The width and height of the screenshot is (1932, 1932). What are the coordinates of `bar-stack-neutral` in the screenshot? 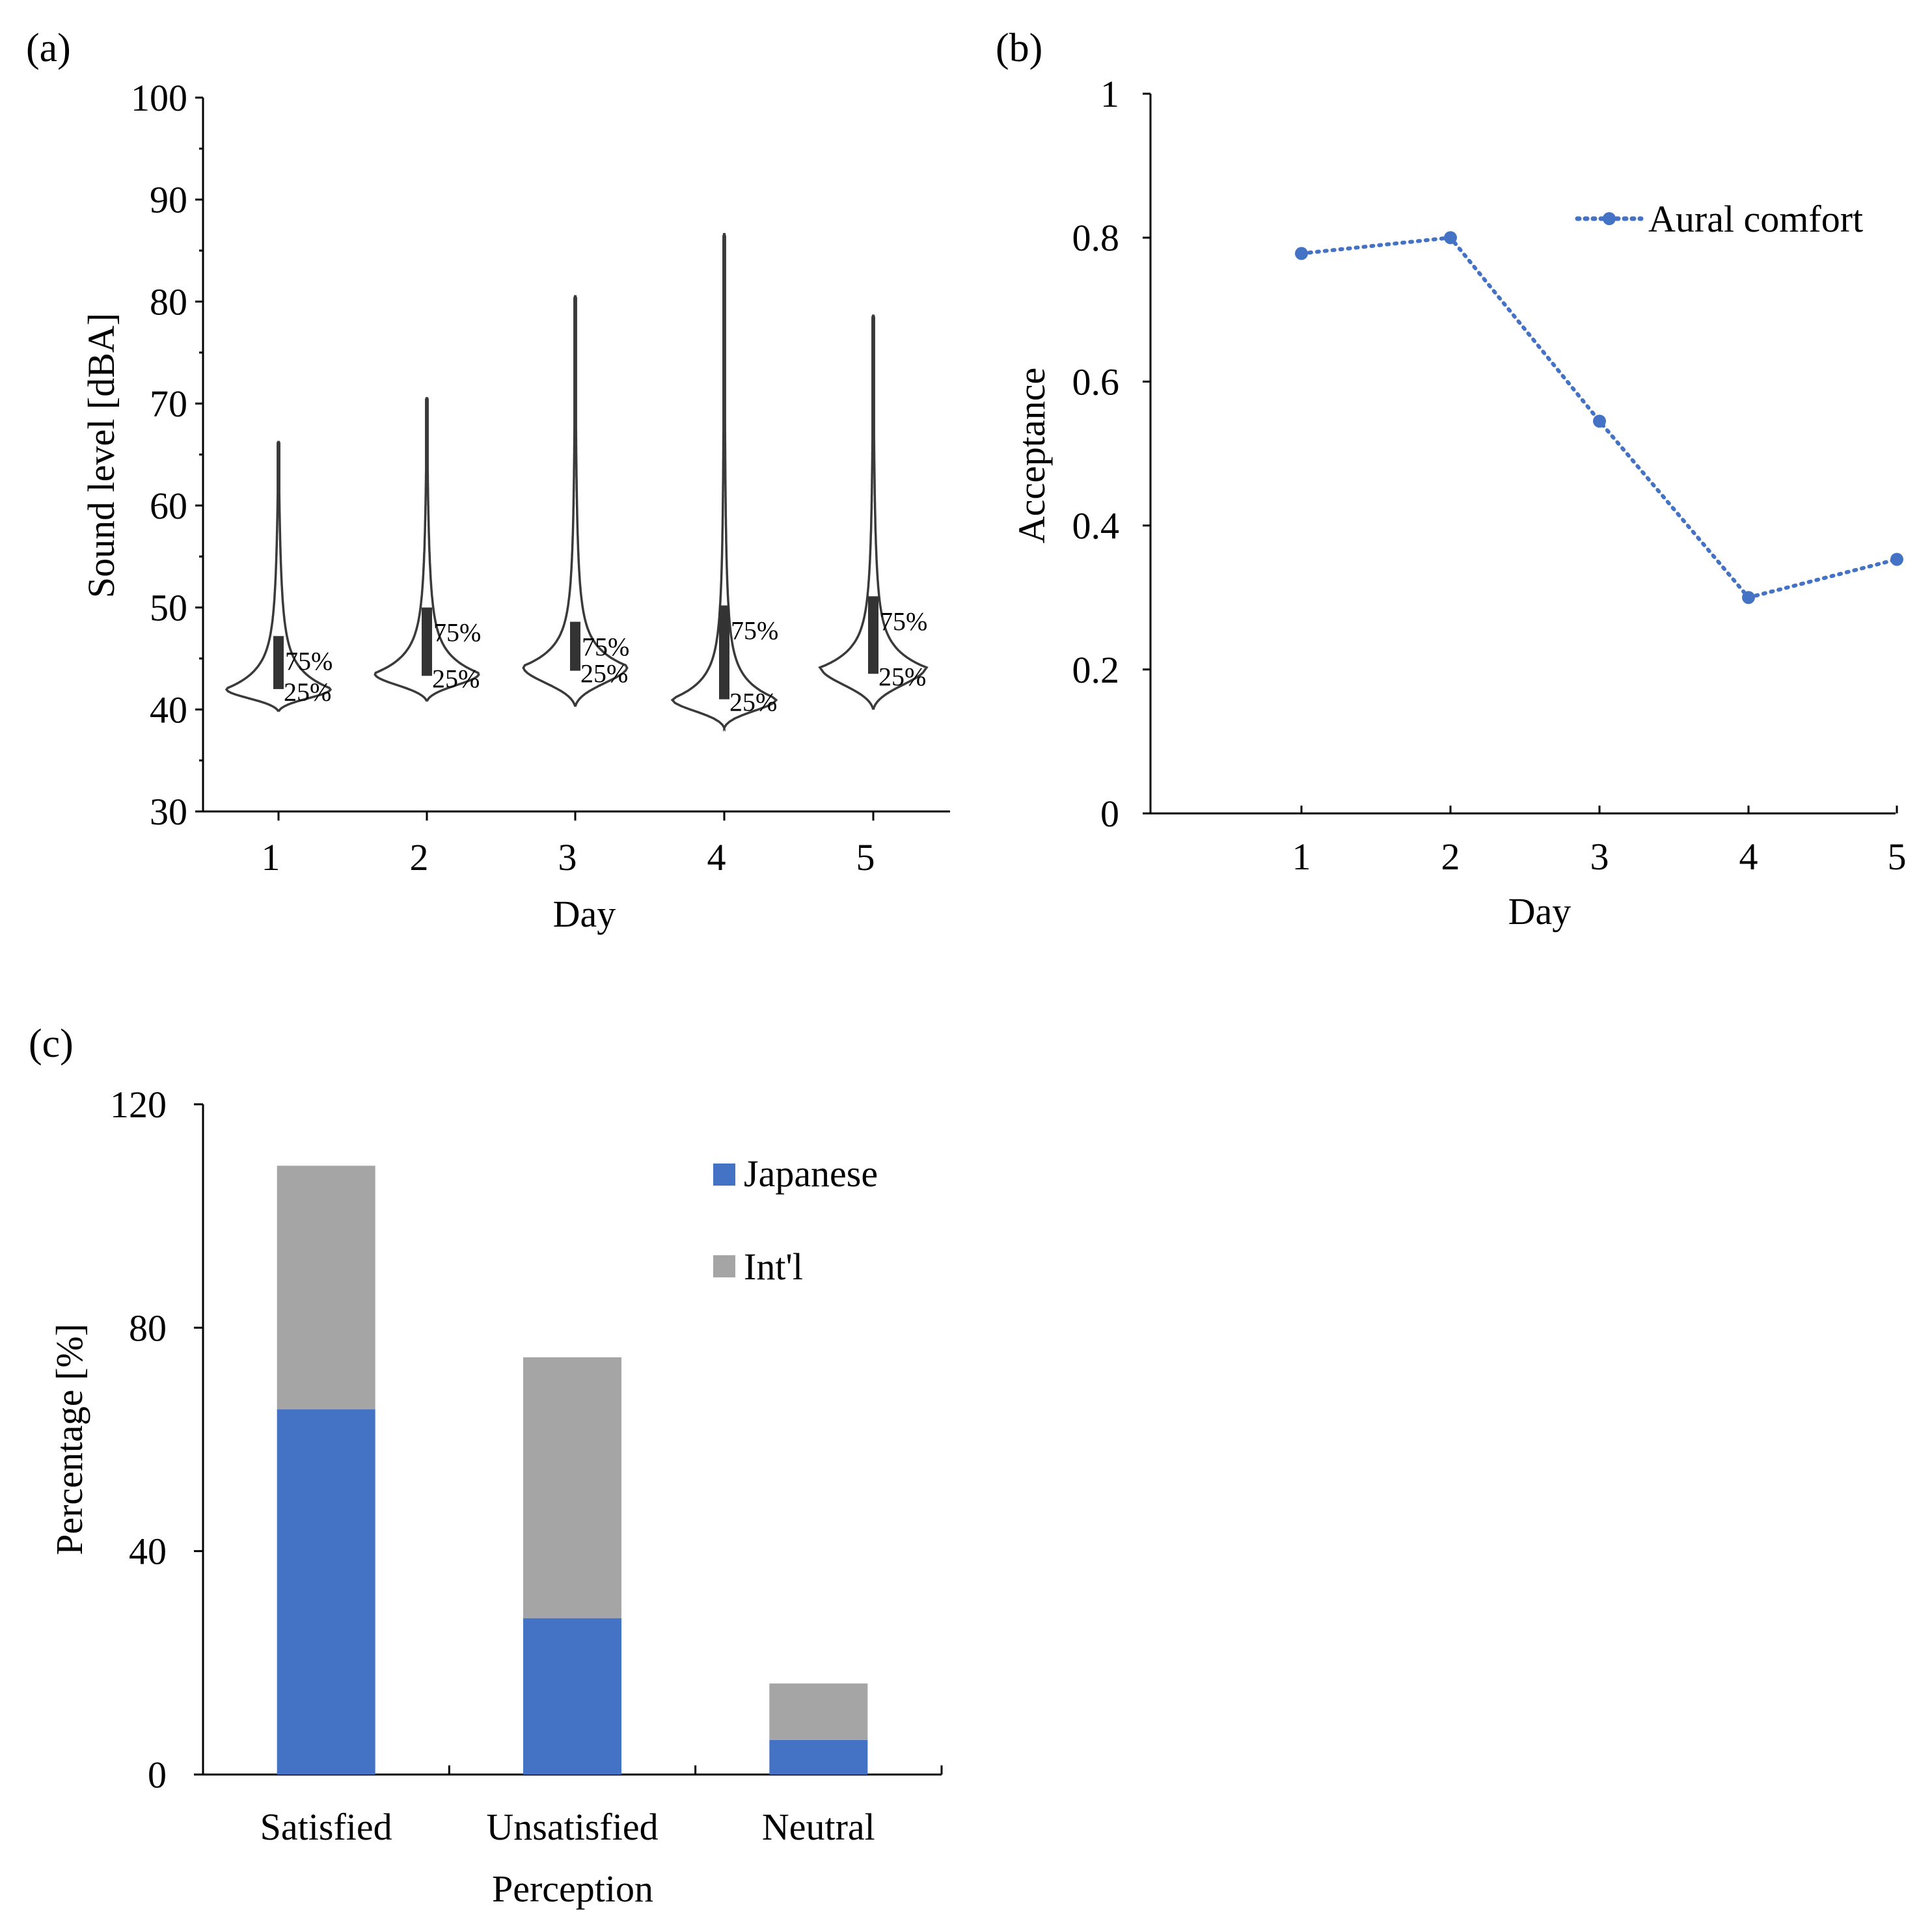 It's located at (818, 1729).